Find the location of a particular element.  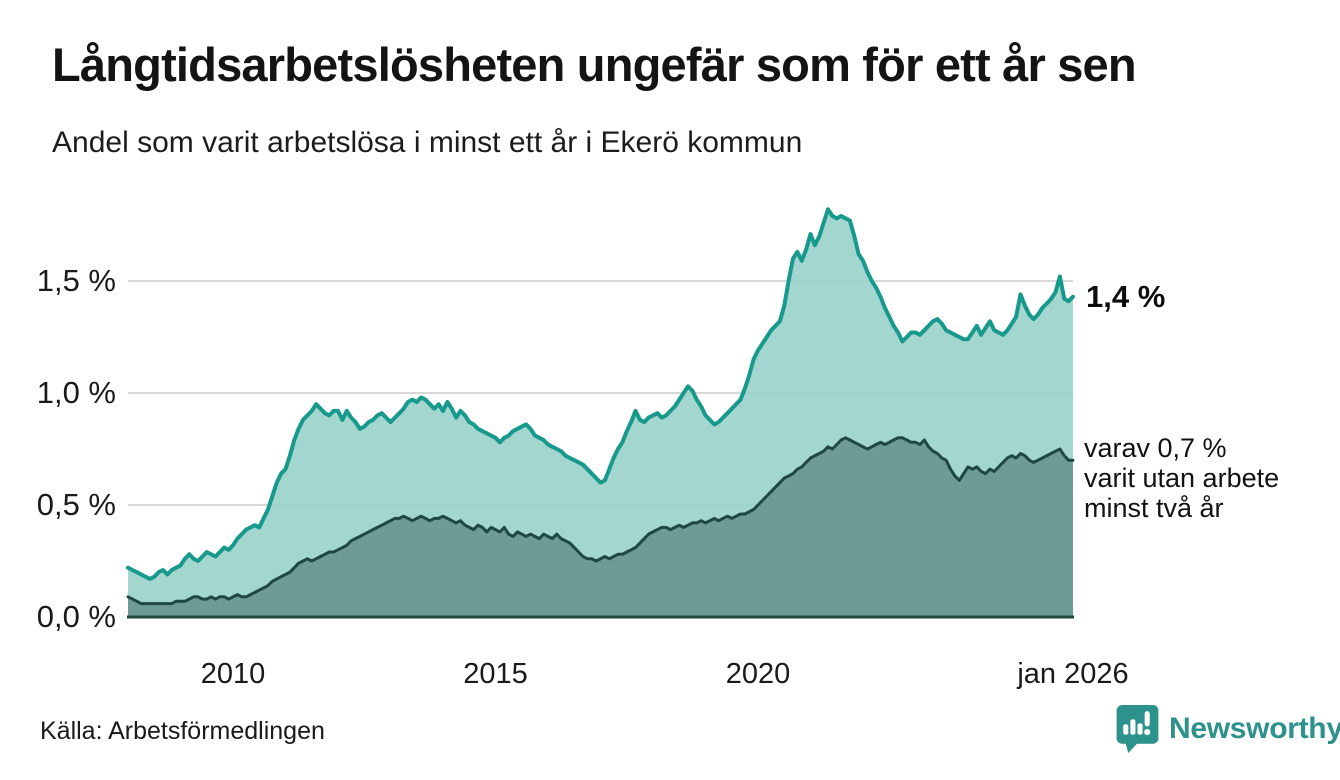

newsworthy-pin-icon is located at coordinates (1137, 729).